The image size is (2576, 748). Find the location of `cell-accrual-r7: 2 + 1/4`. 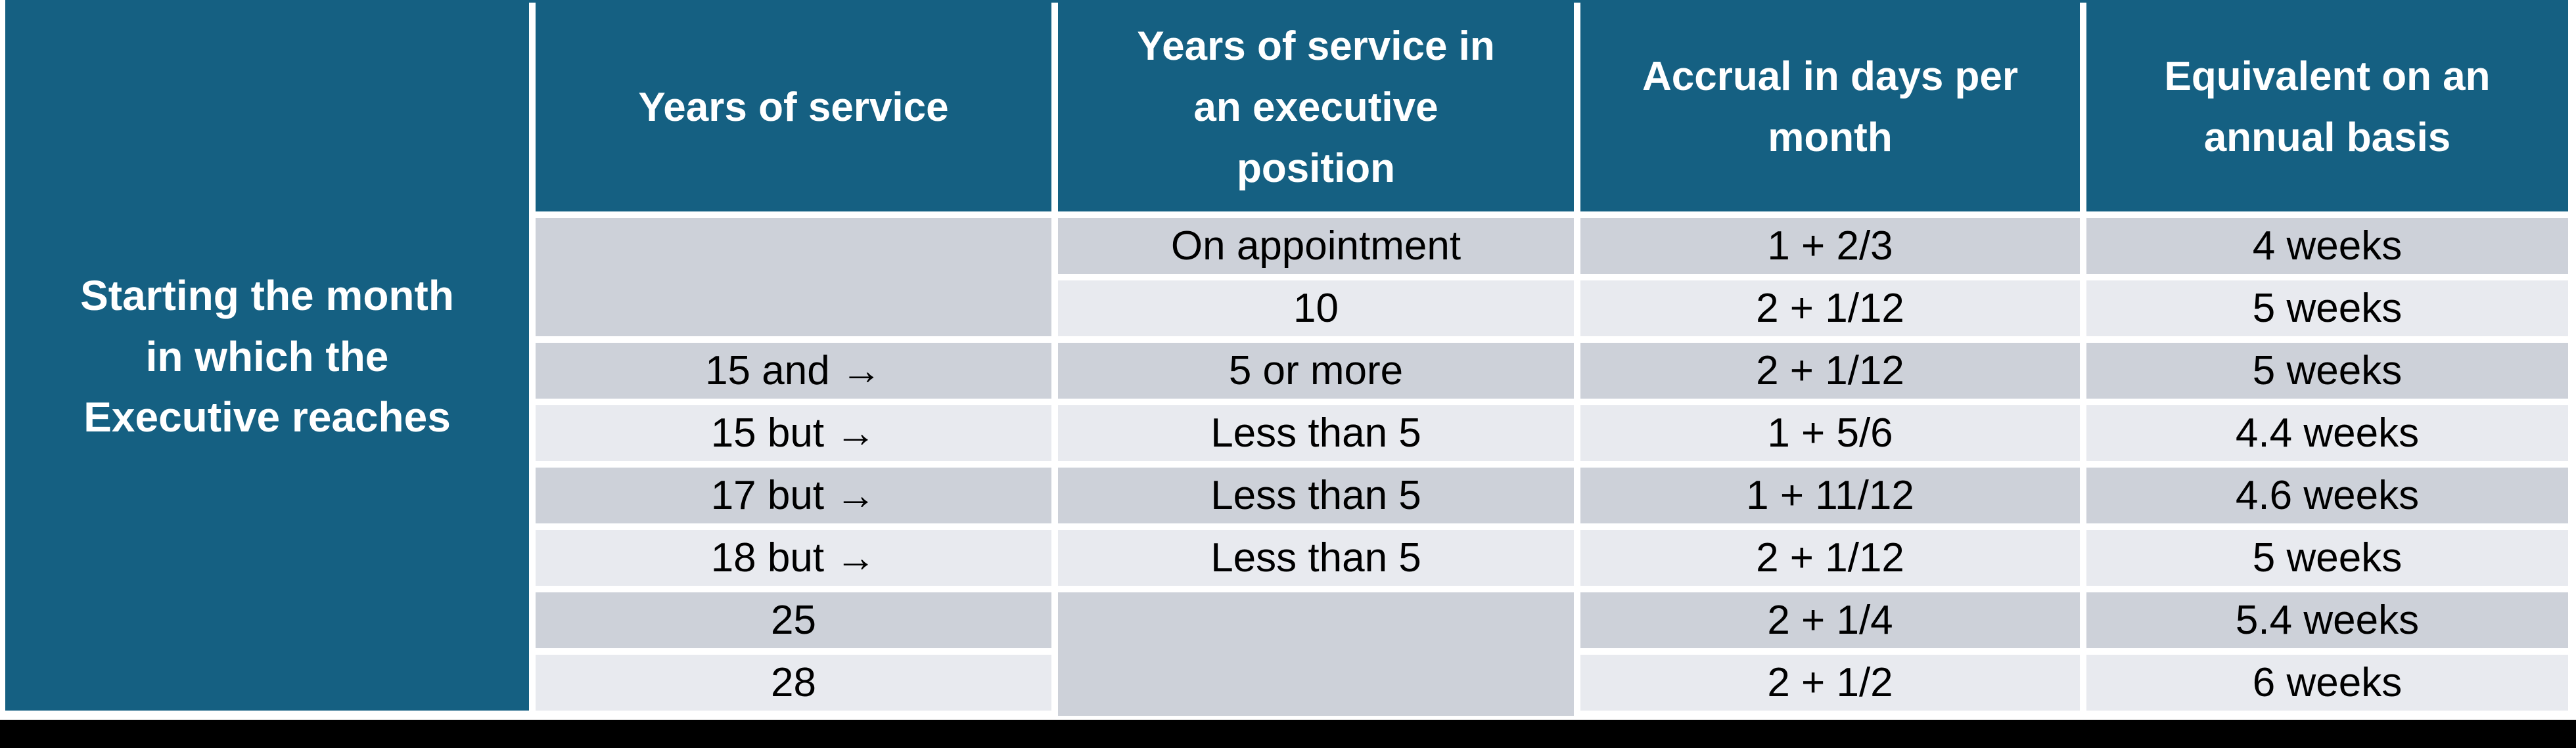

cell-accrual-r7: 2 + 1/4 is located at coordinates (1830, 620).